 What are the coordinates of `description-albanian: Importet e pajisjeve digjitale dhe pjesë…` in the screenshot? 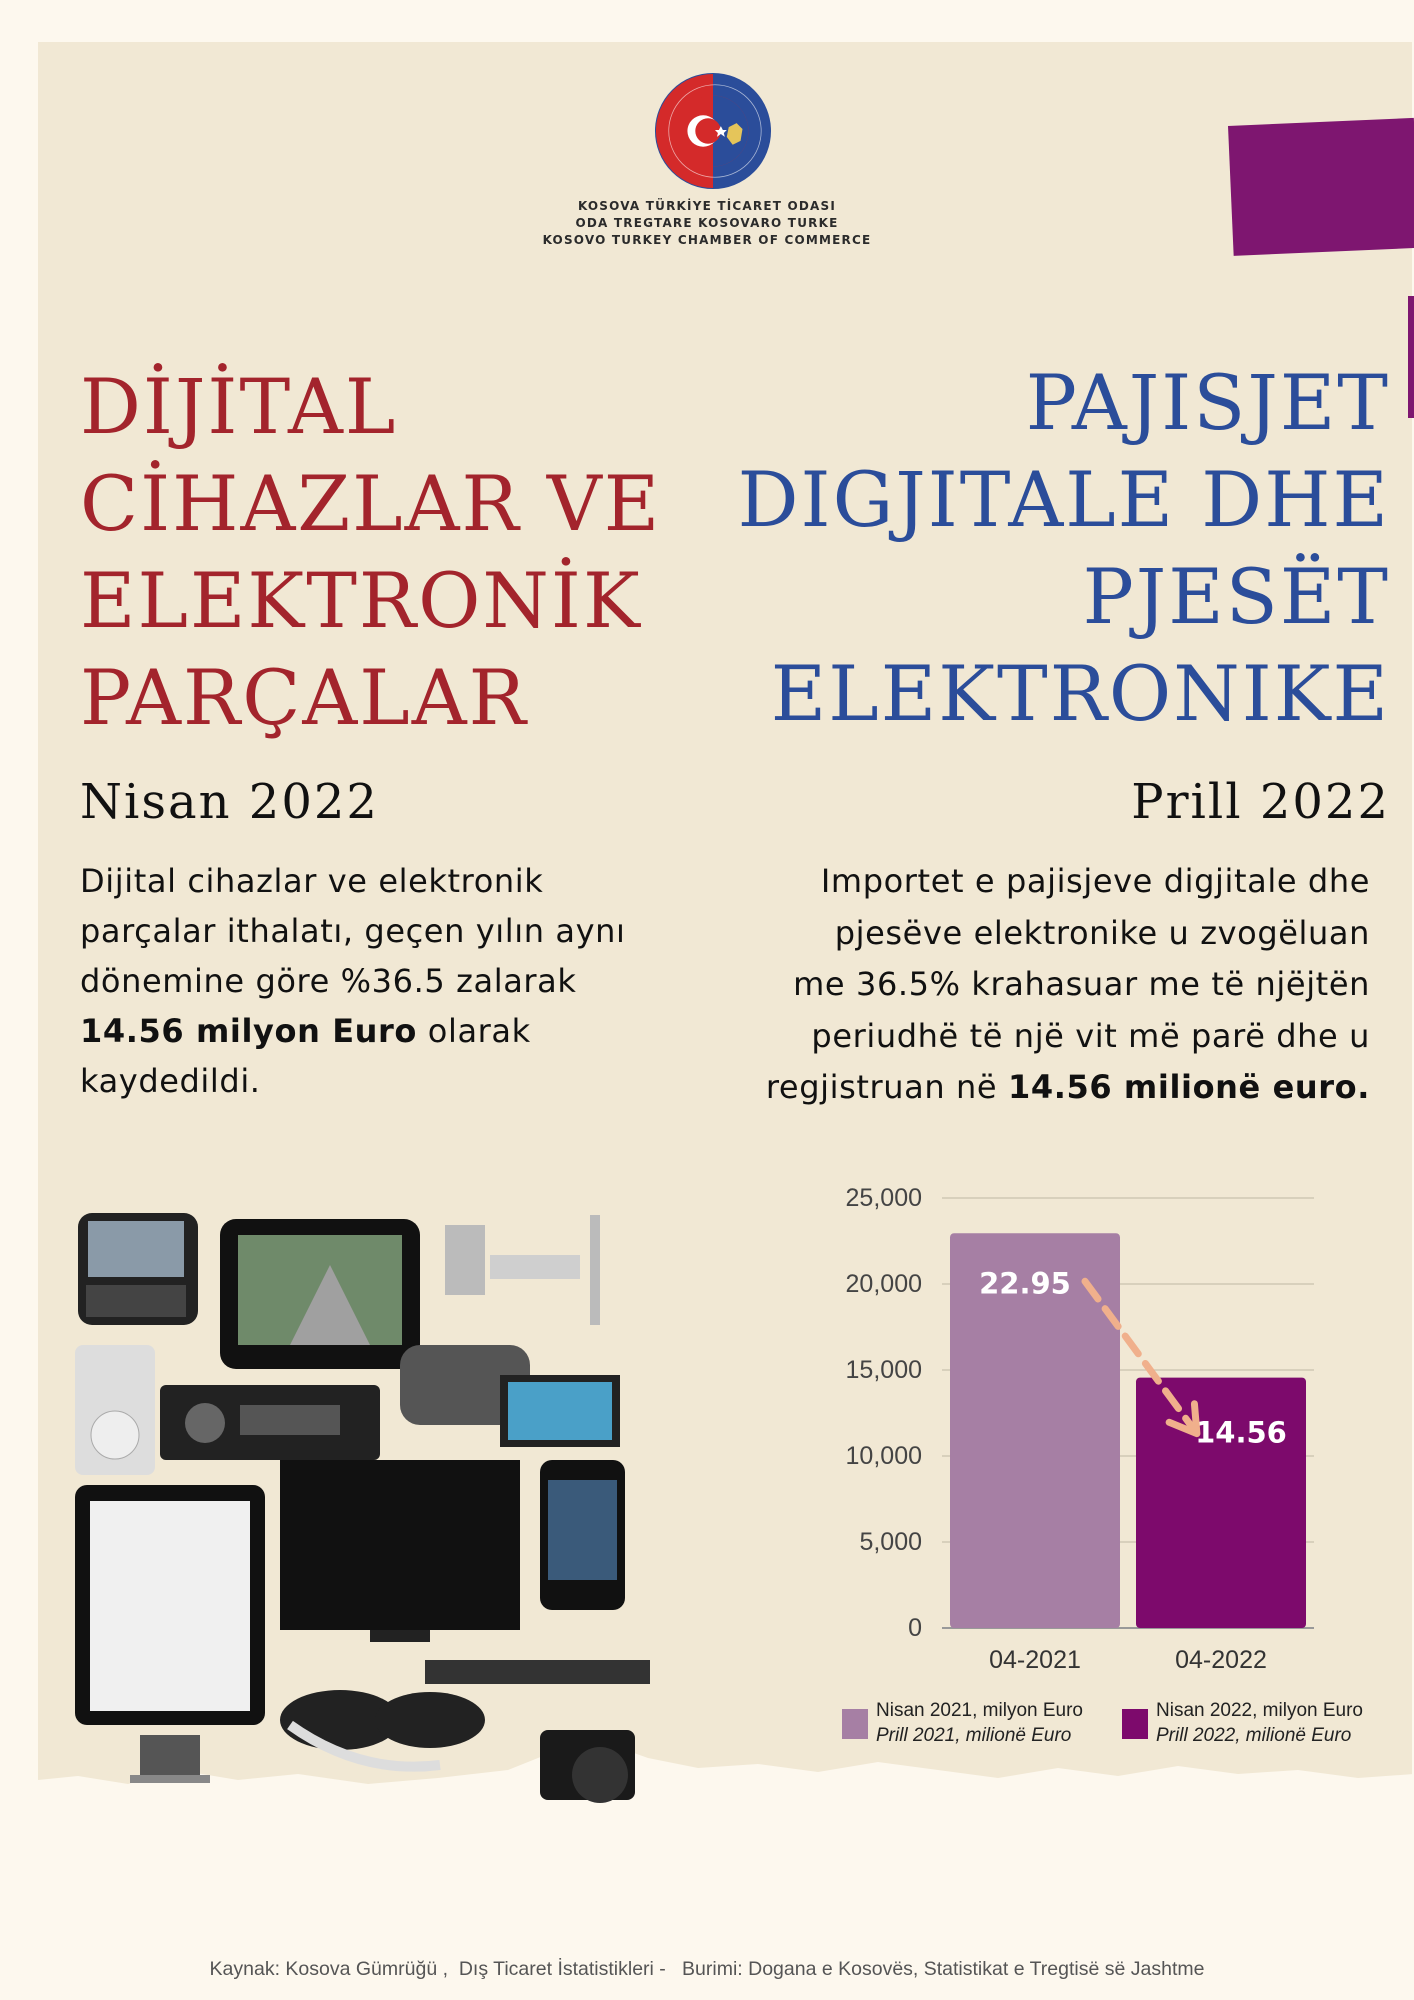 It's located at (1050, 985).